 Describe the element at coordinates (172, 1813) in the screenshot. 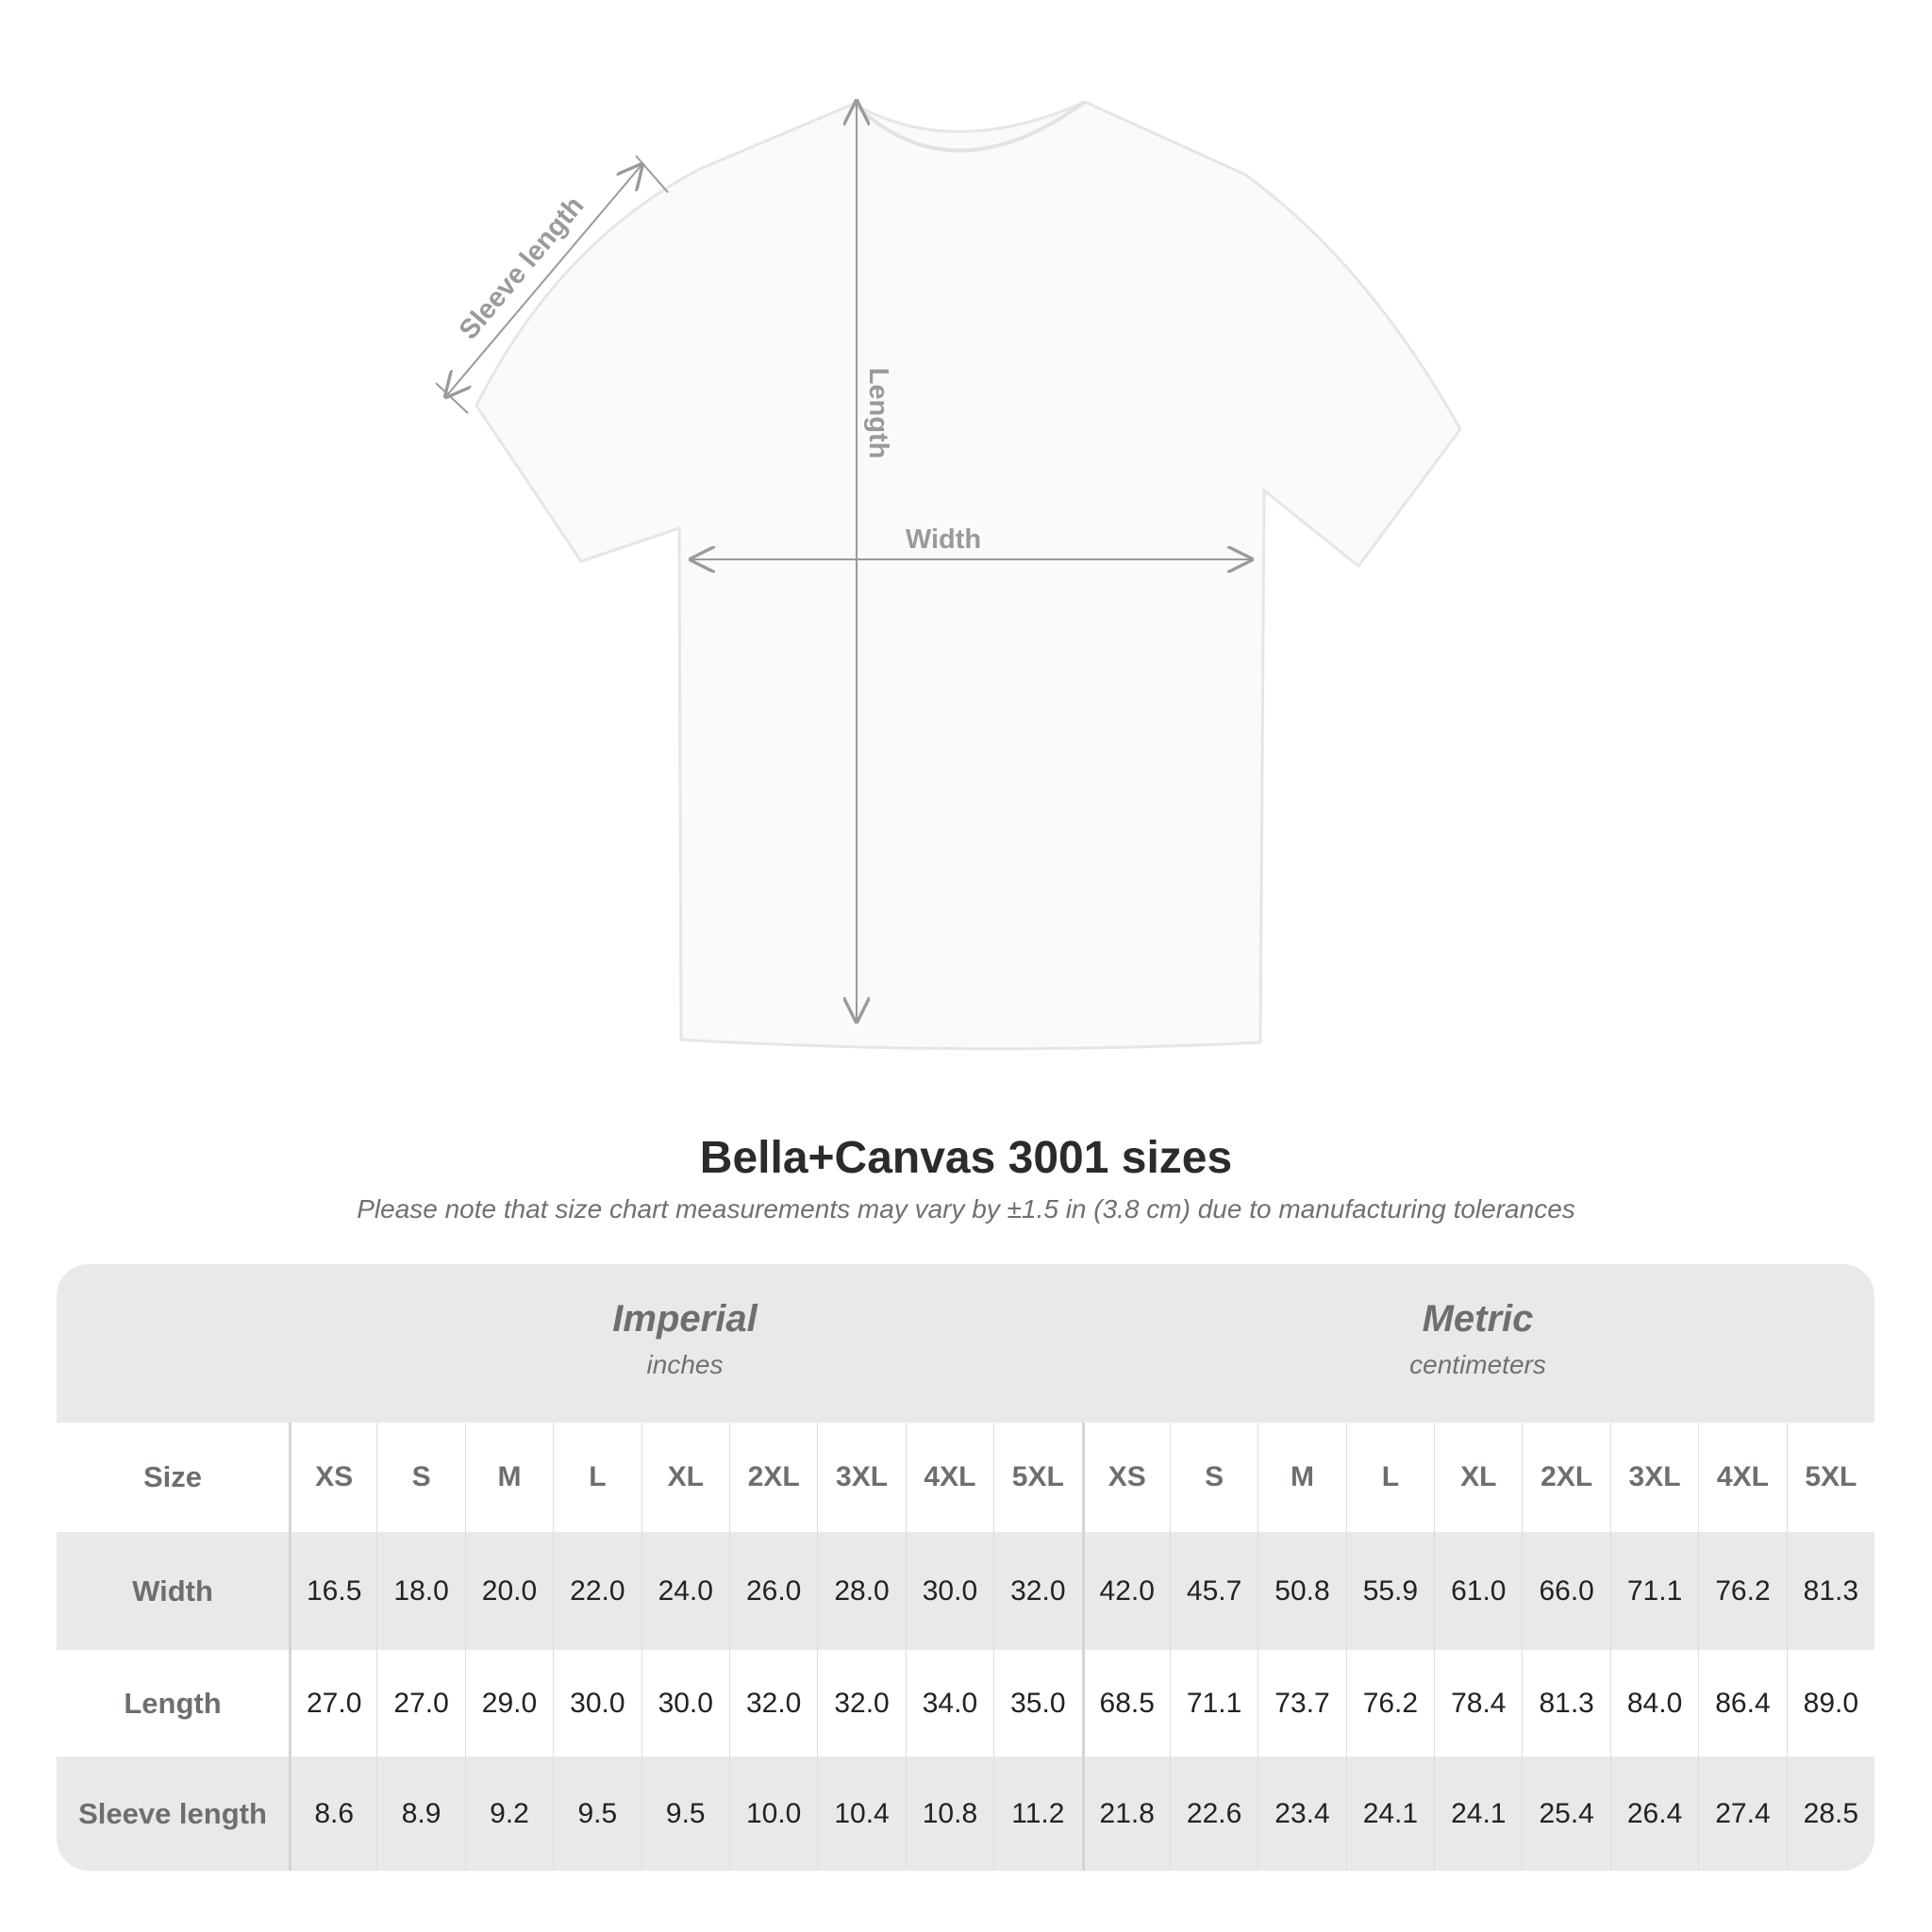

I see `row-label: Sleeve length` at that location.